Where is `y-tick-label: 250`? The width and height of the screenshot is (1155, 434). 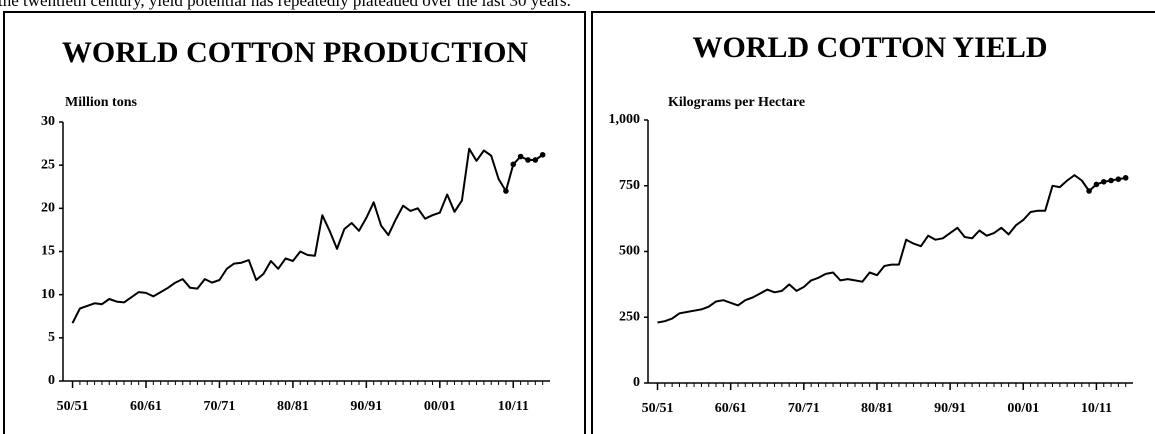 y-tick-label: 250 is located at coordinates (629, 316).